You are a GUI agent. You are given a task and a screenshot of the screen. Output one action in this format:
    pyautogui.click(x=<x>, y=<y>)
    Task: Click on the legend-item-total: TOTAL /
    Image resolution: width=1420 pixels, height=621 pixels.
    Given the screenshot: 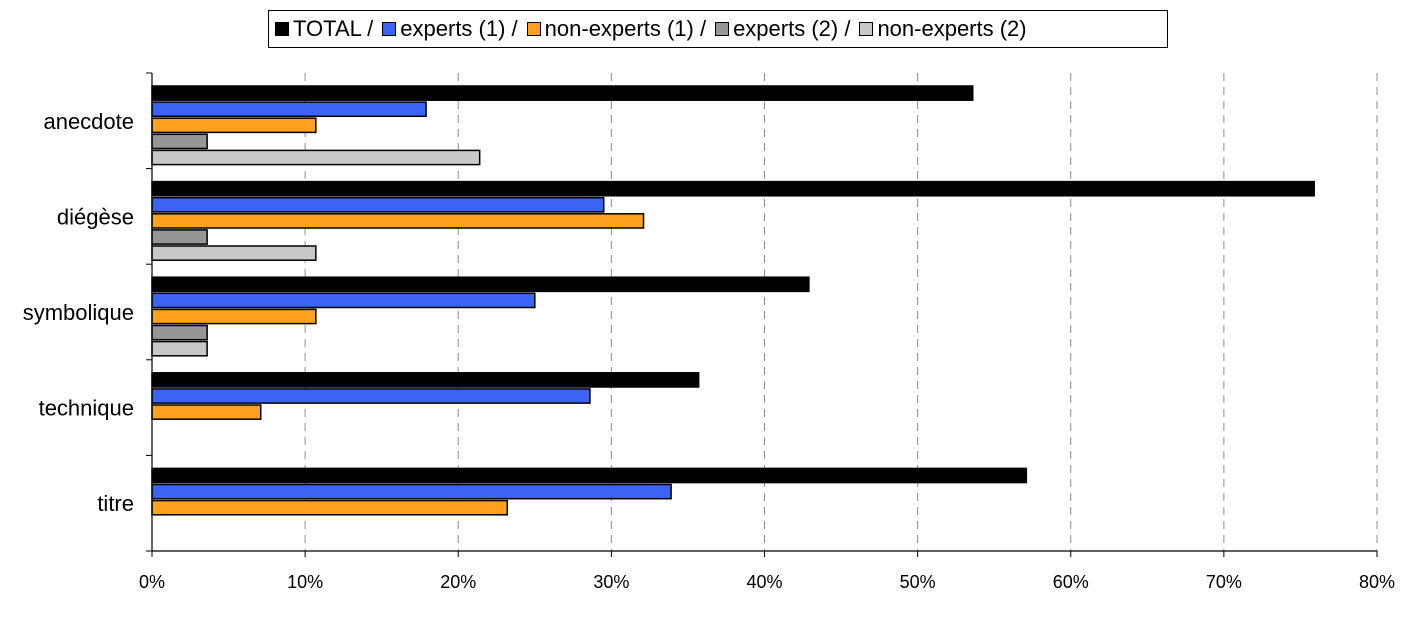 What is the action you would take?
    pyautogui.click(x=324, y=29)
    